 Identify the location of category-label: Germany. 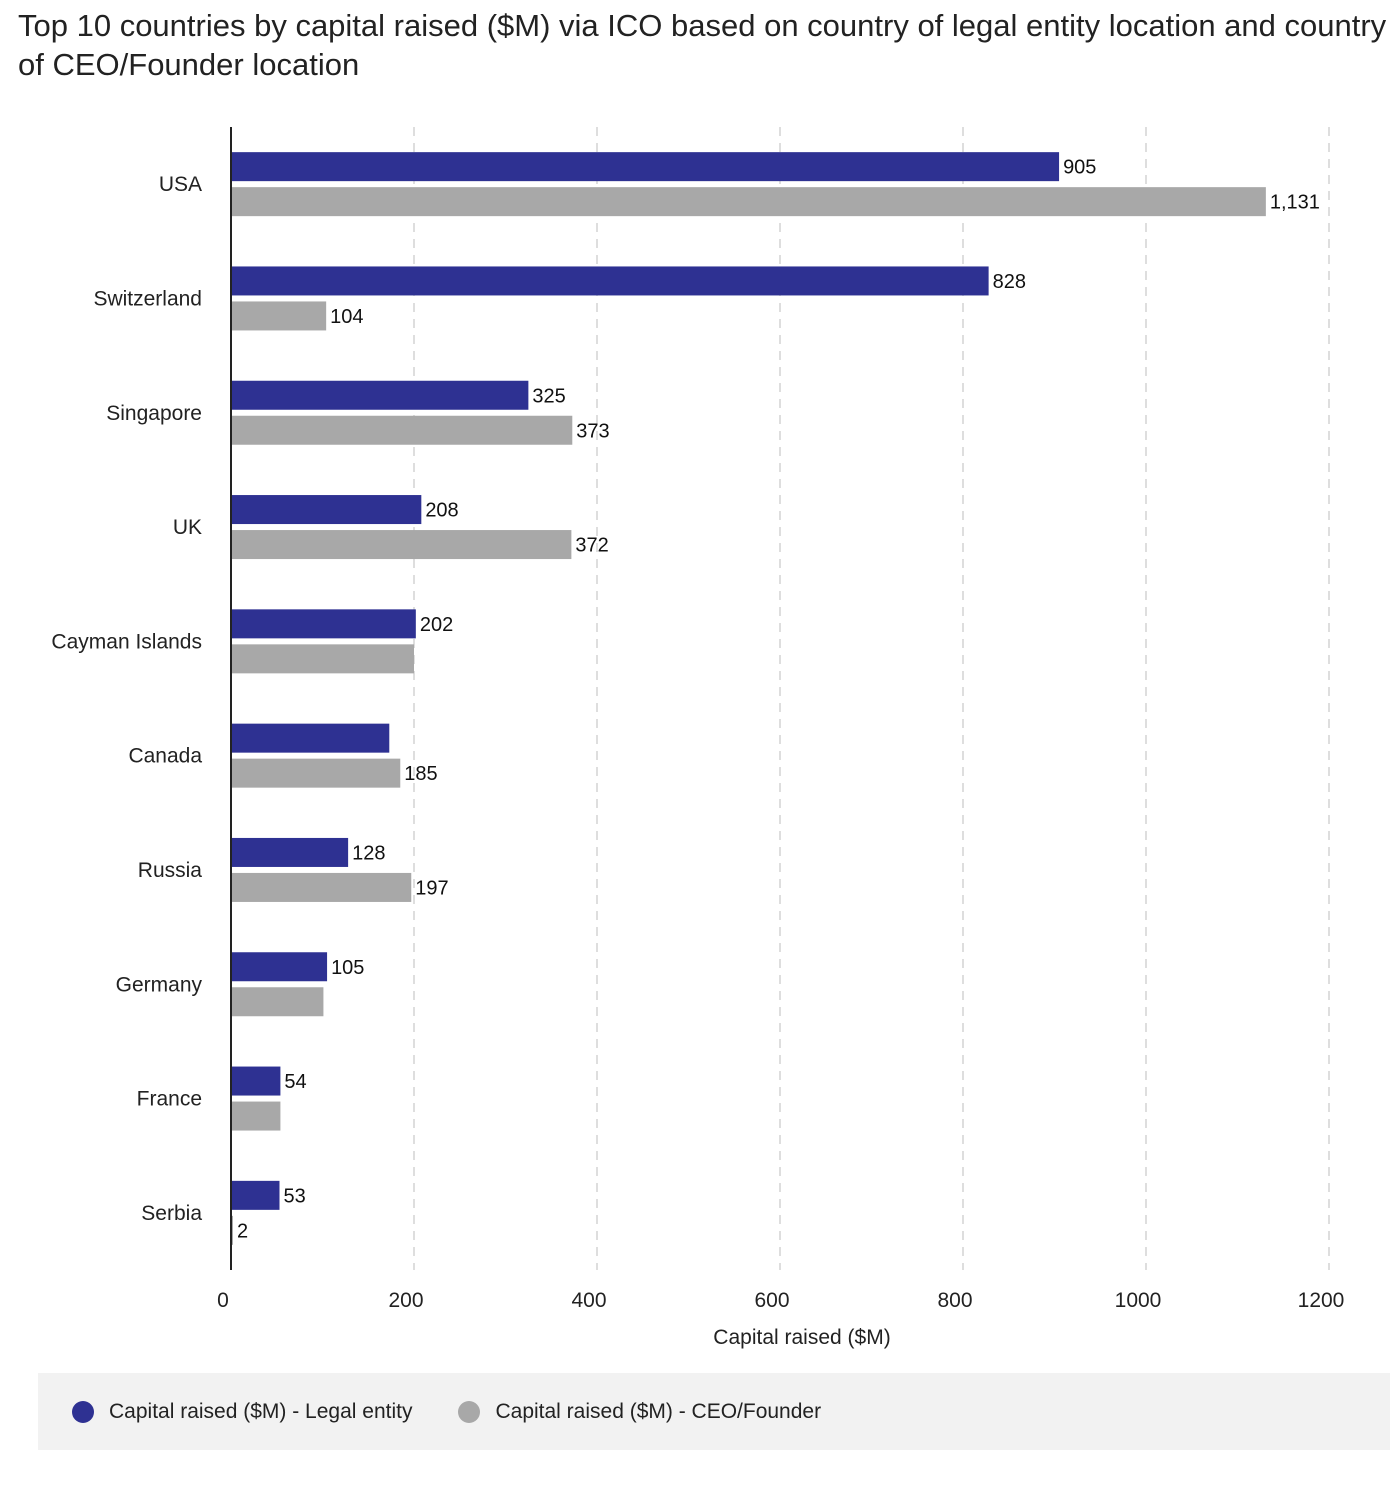
(159, 984).